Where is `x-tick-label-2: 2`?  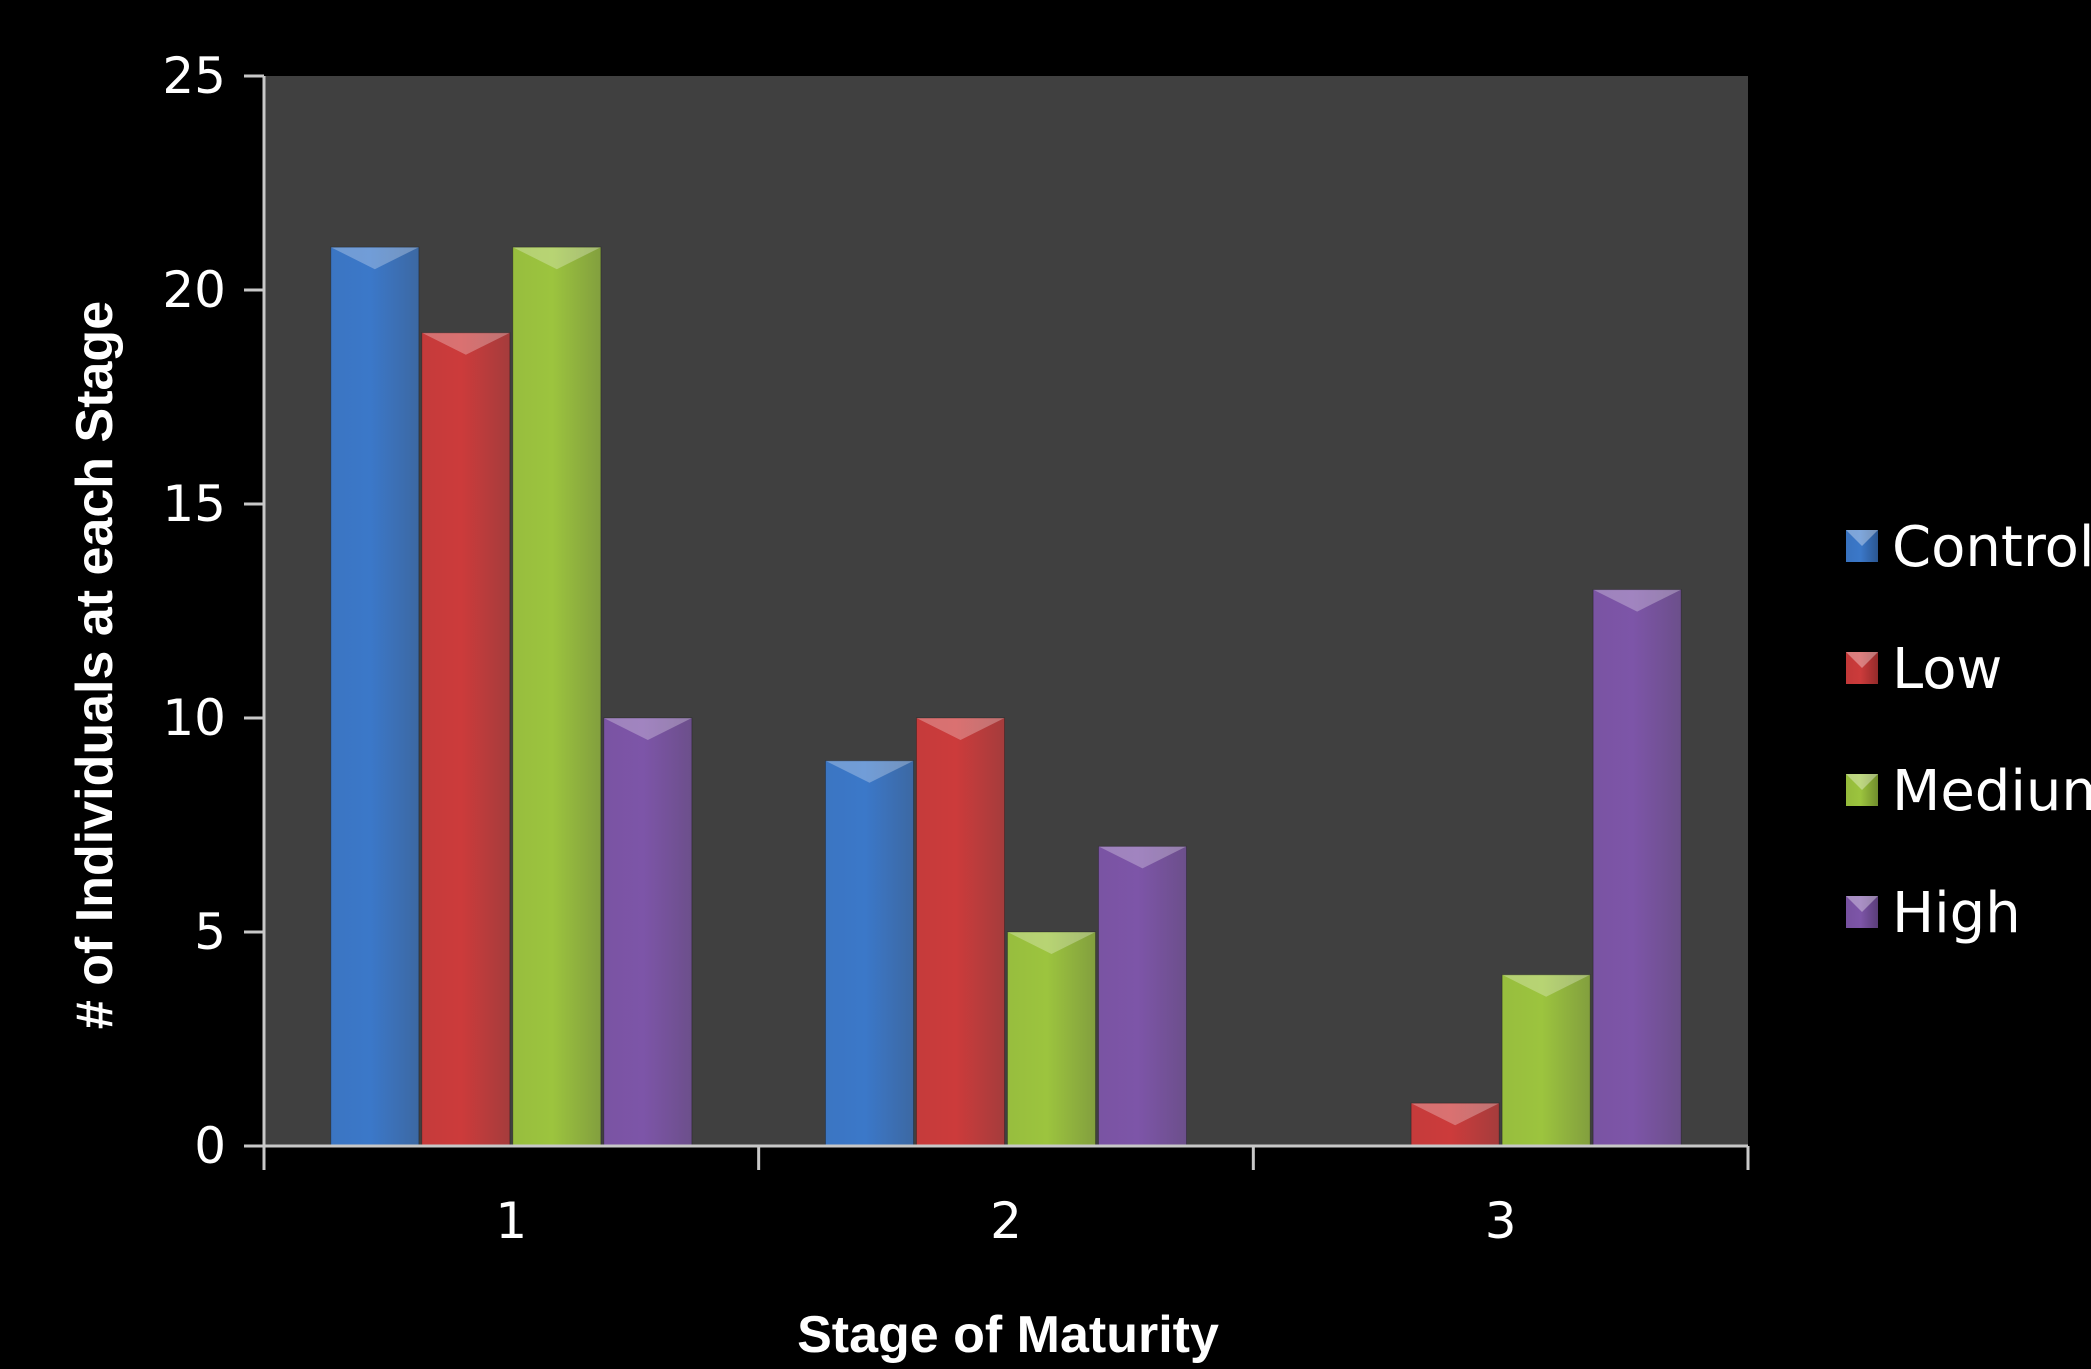 x-tick-label-2: 2 is located at coordinates (1006, 1221).